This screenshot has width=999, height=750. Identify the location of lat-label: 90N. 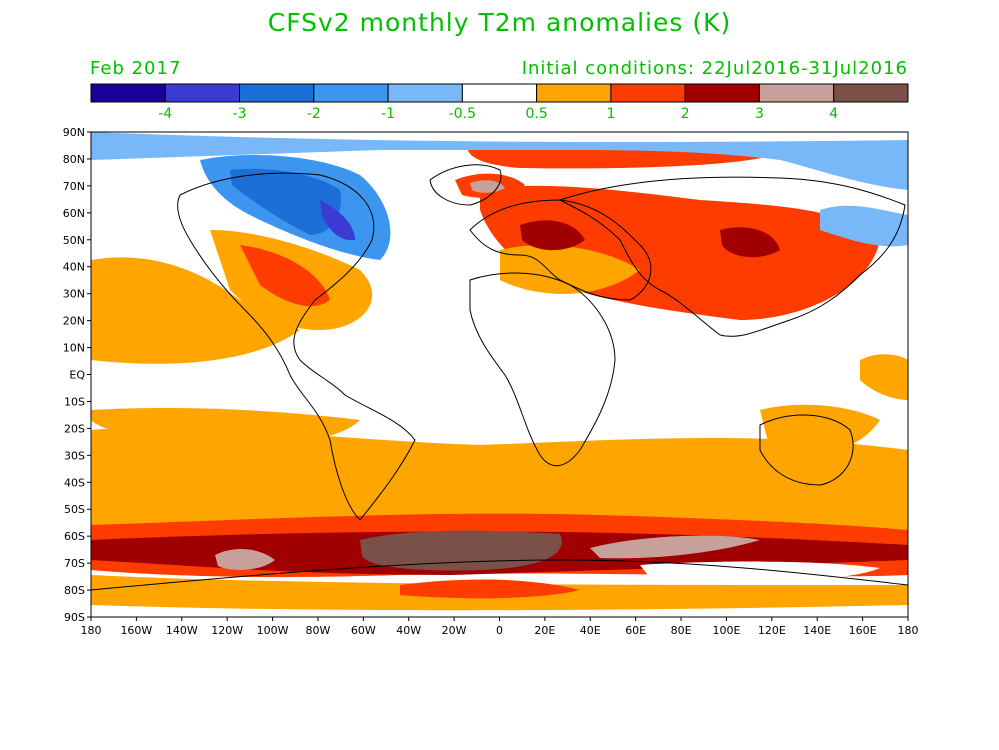
(74, 132).